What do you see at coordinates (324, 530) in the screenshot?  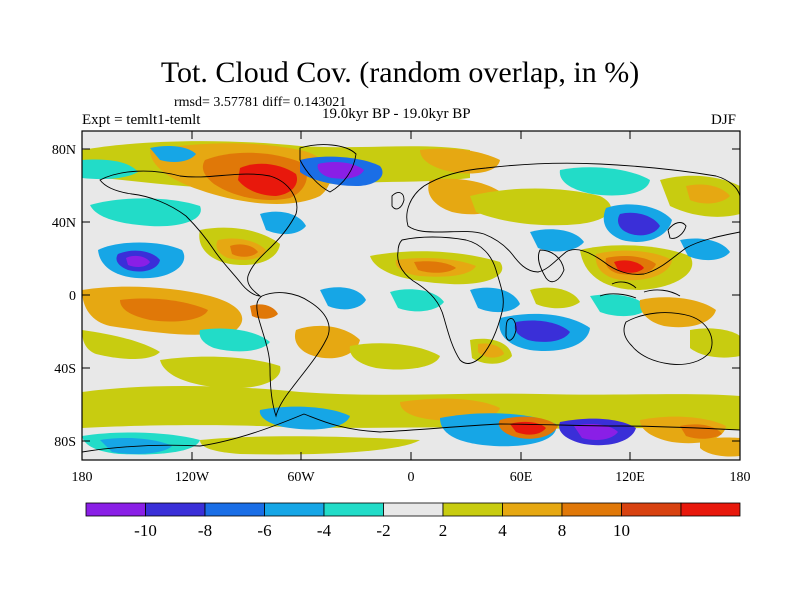 I see `colorbar-label: -4` at bounding box center [324, 530].